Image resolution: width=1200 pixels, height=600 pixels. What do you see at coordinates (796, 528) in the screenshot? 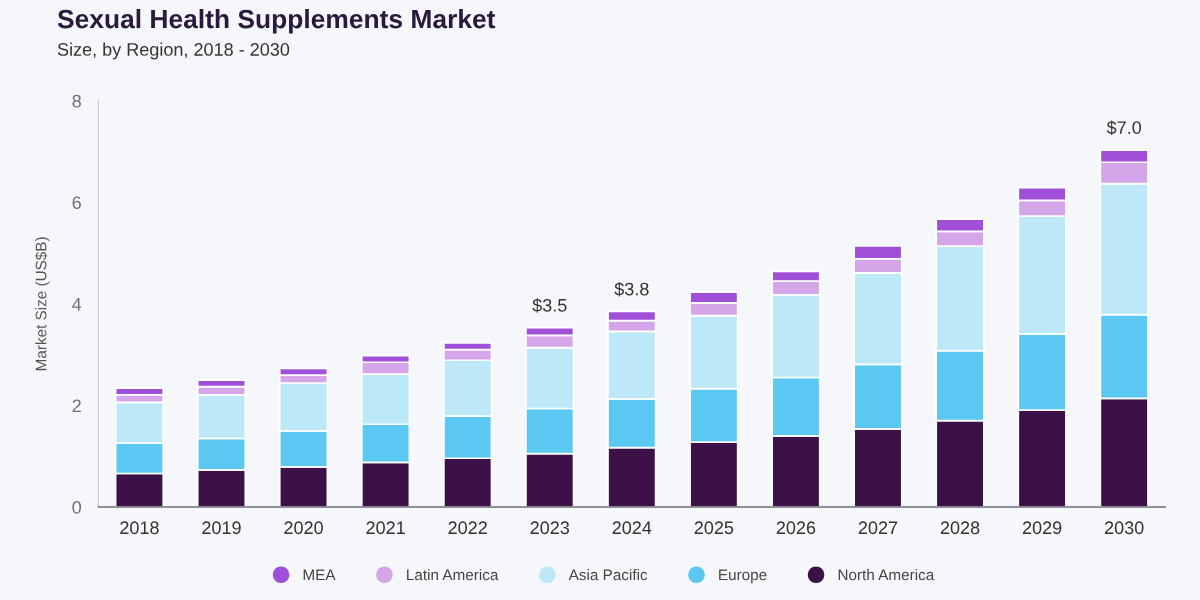
I see `x-tick-label: 2026` at bounding box center [796, 528].